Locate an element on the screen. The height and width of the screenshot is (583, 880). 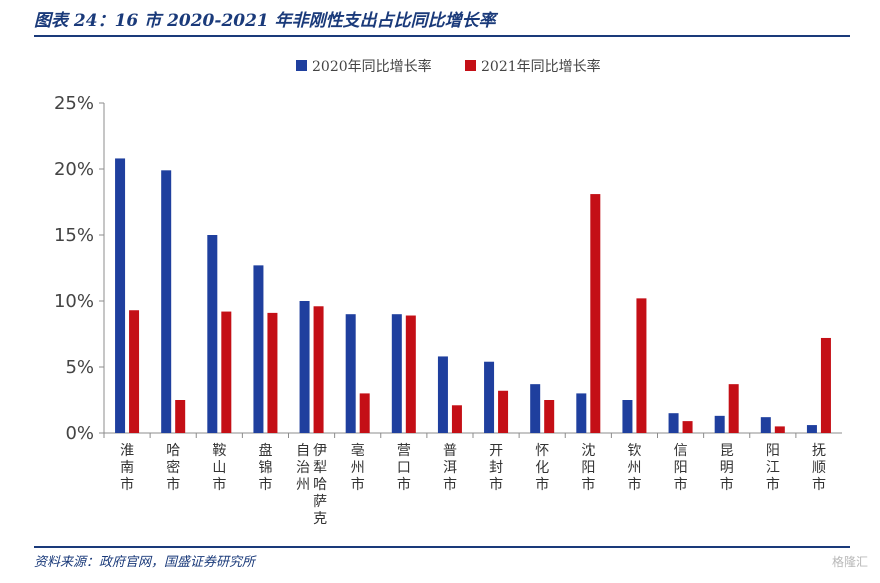
y-tick-label: 5% is located at coordinates (79, 367).